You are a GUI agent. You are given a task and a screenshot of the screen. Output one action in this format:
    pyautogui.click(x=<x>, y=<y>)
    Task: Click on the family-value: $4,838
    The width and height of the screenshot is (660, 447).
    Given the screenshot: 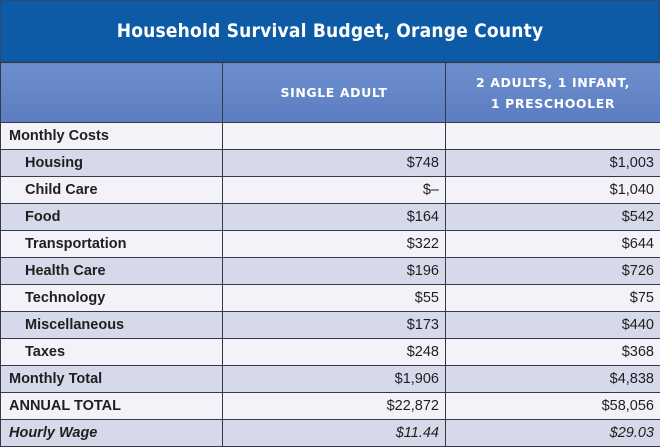 What is the action you would take?
    pyautogui.click(x=552, y=379)
    